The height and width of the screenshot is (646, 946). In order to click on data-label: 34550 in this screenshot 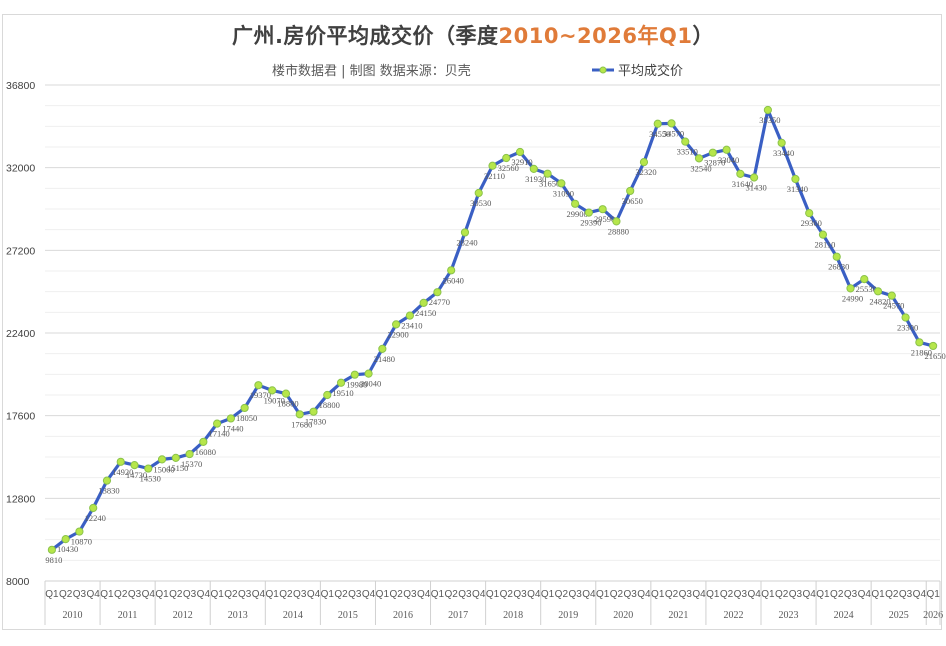, I will do `click(659, 134)`.